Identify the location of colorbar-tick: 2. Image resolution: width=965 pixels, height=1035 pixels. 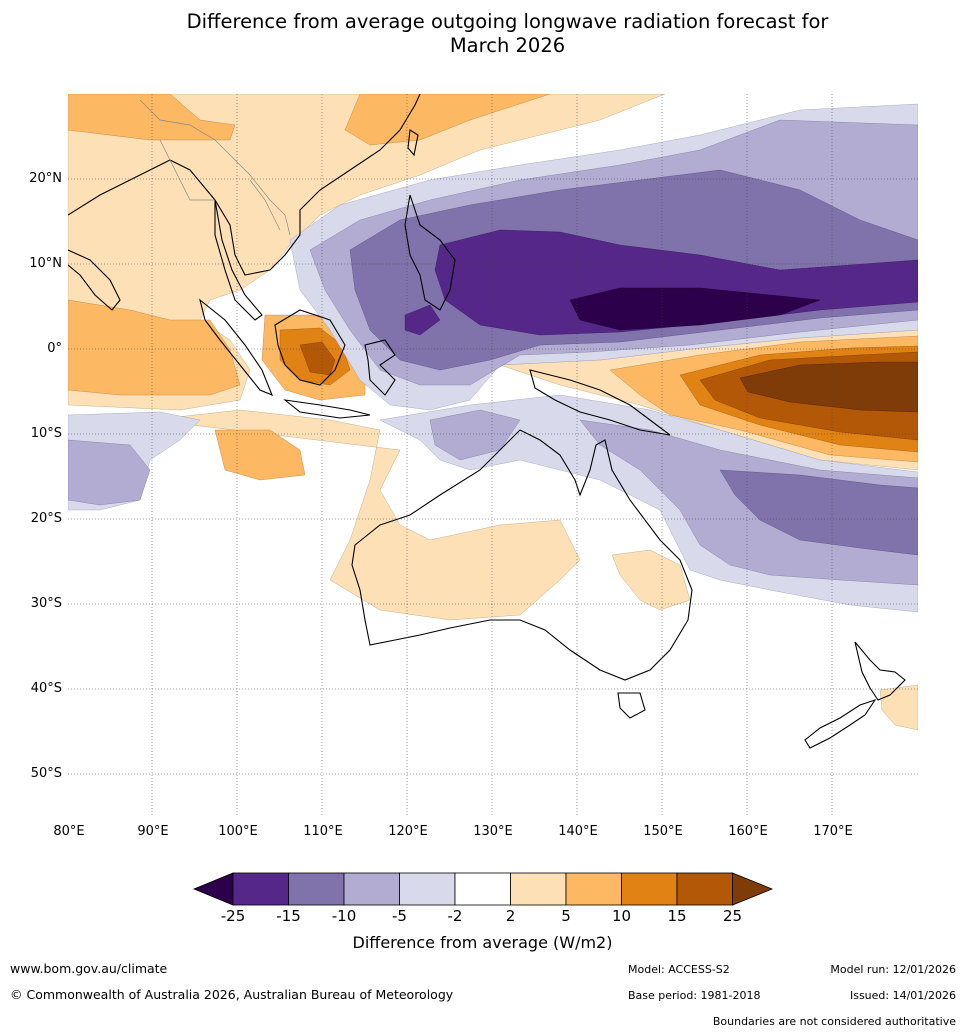
(510, 916).